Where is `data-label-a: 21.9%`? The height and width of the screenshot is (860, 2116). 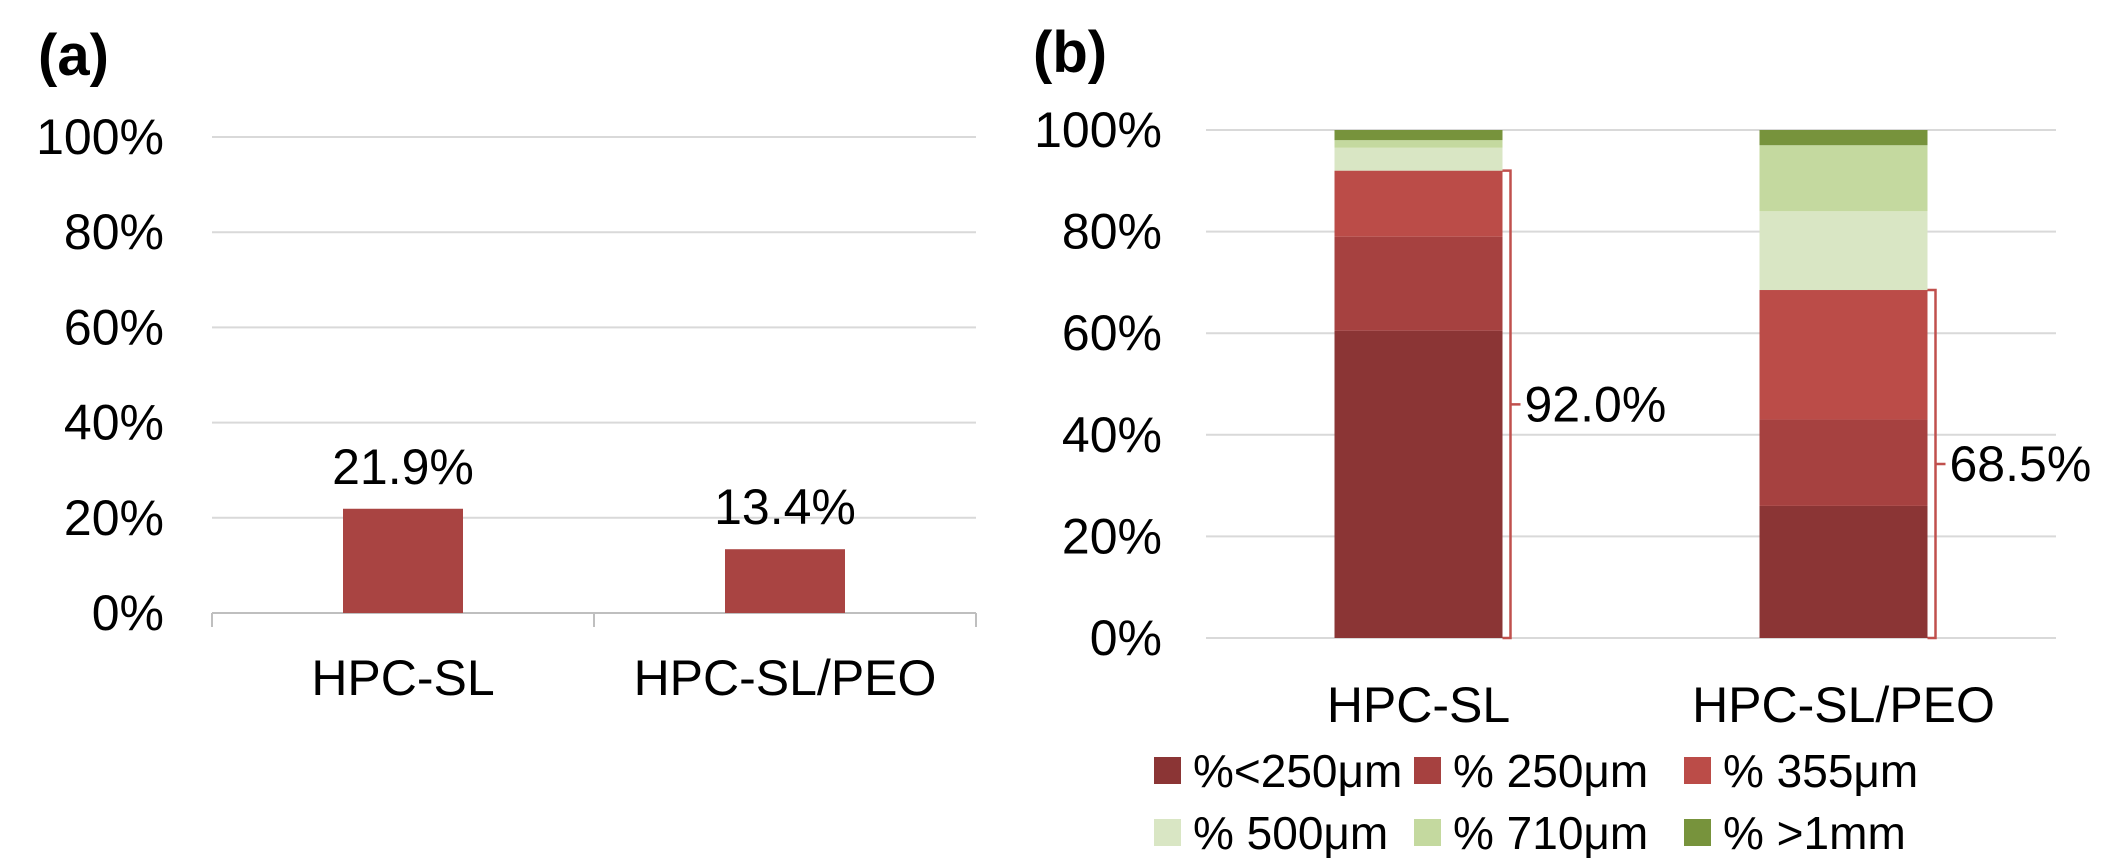
data-label-a: 21.9% is located at coordinates (403, 467).